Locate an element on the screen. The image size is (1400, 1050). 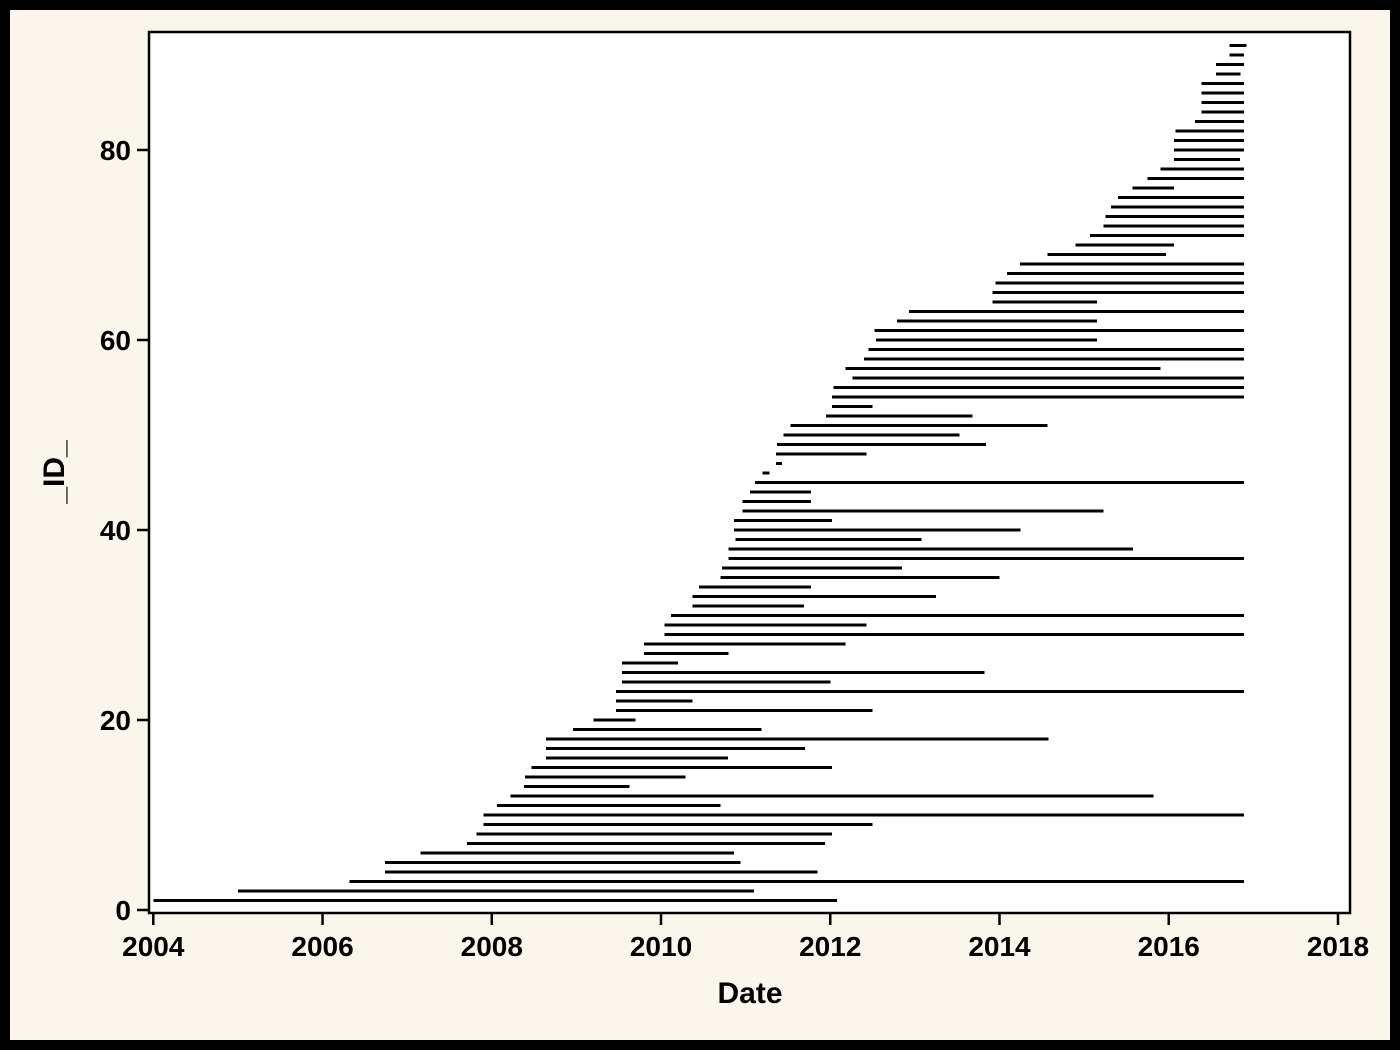
y-tick-label: 80 is located at coordinates (115, 150).